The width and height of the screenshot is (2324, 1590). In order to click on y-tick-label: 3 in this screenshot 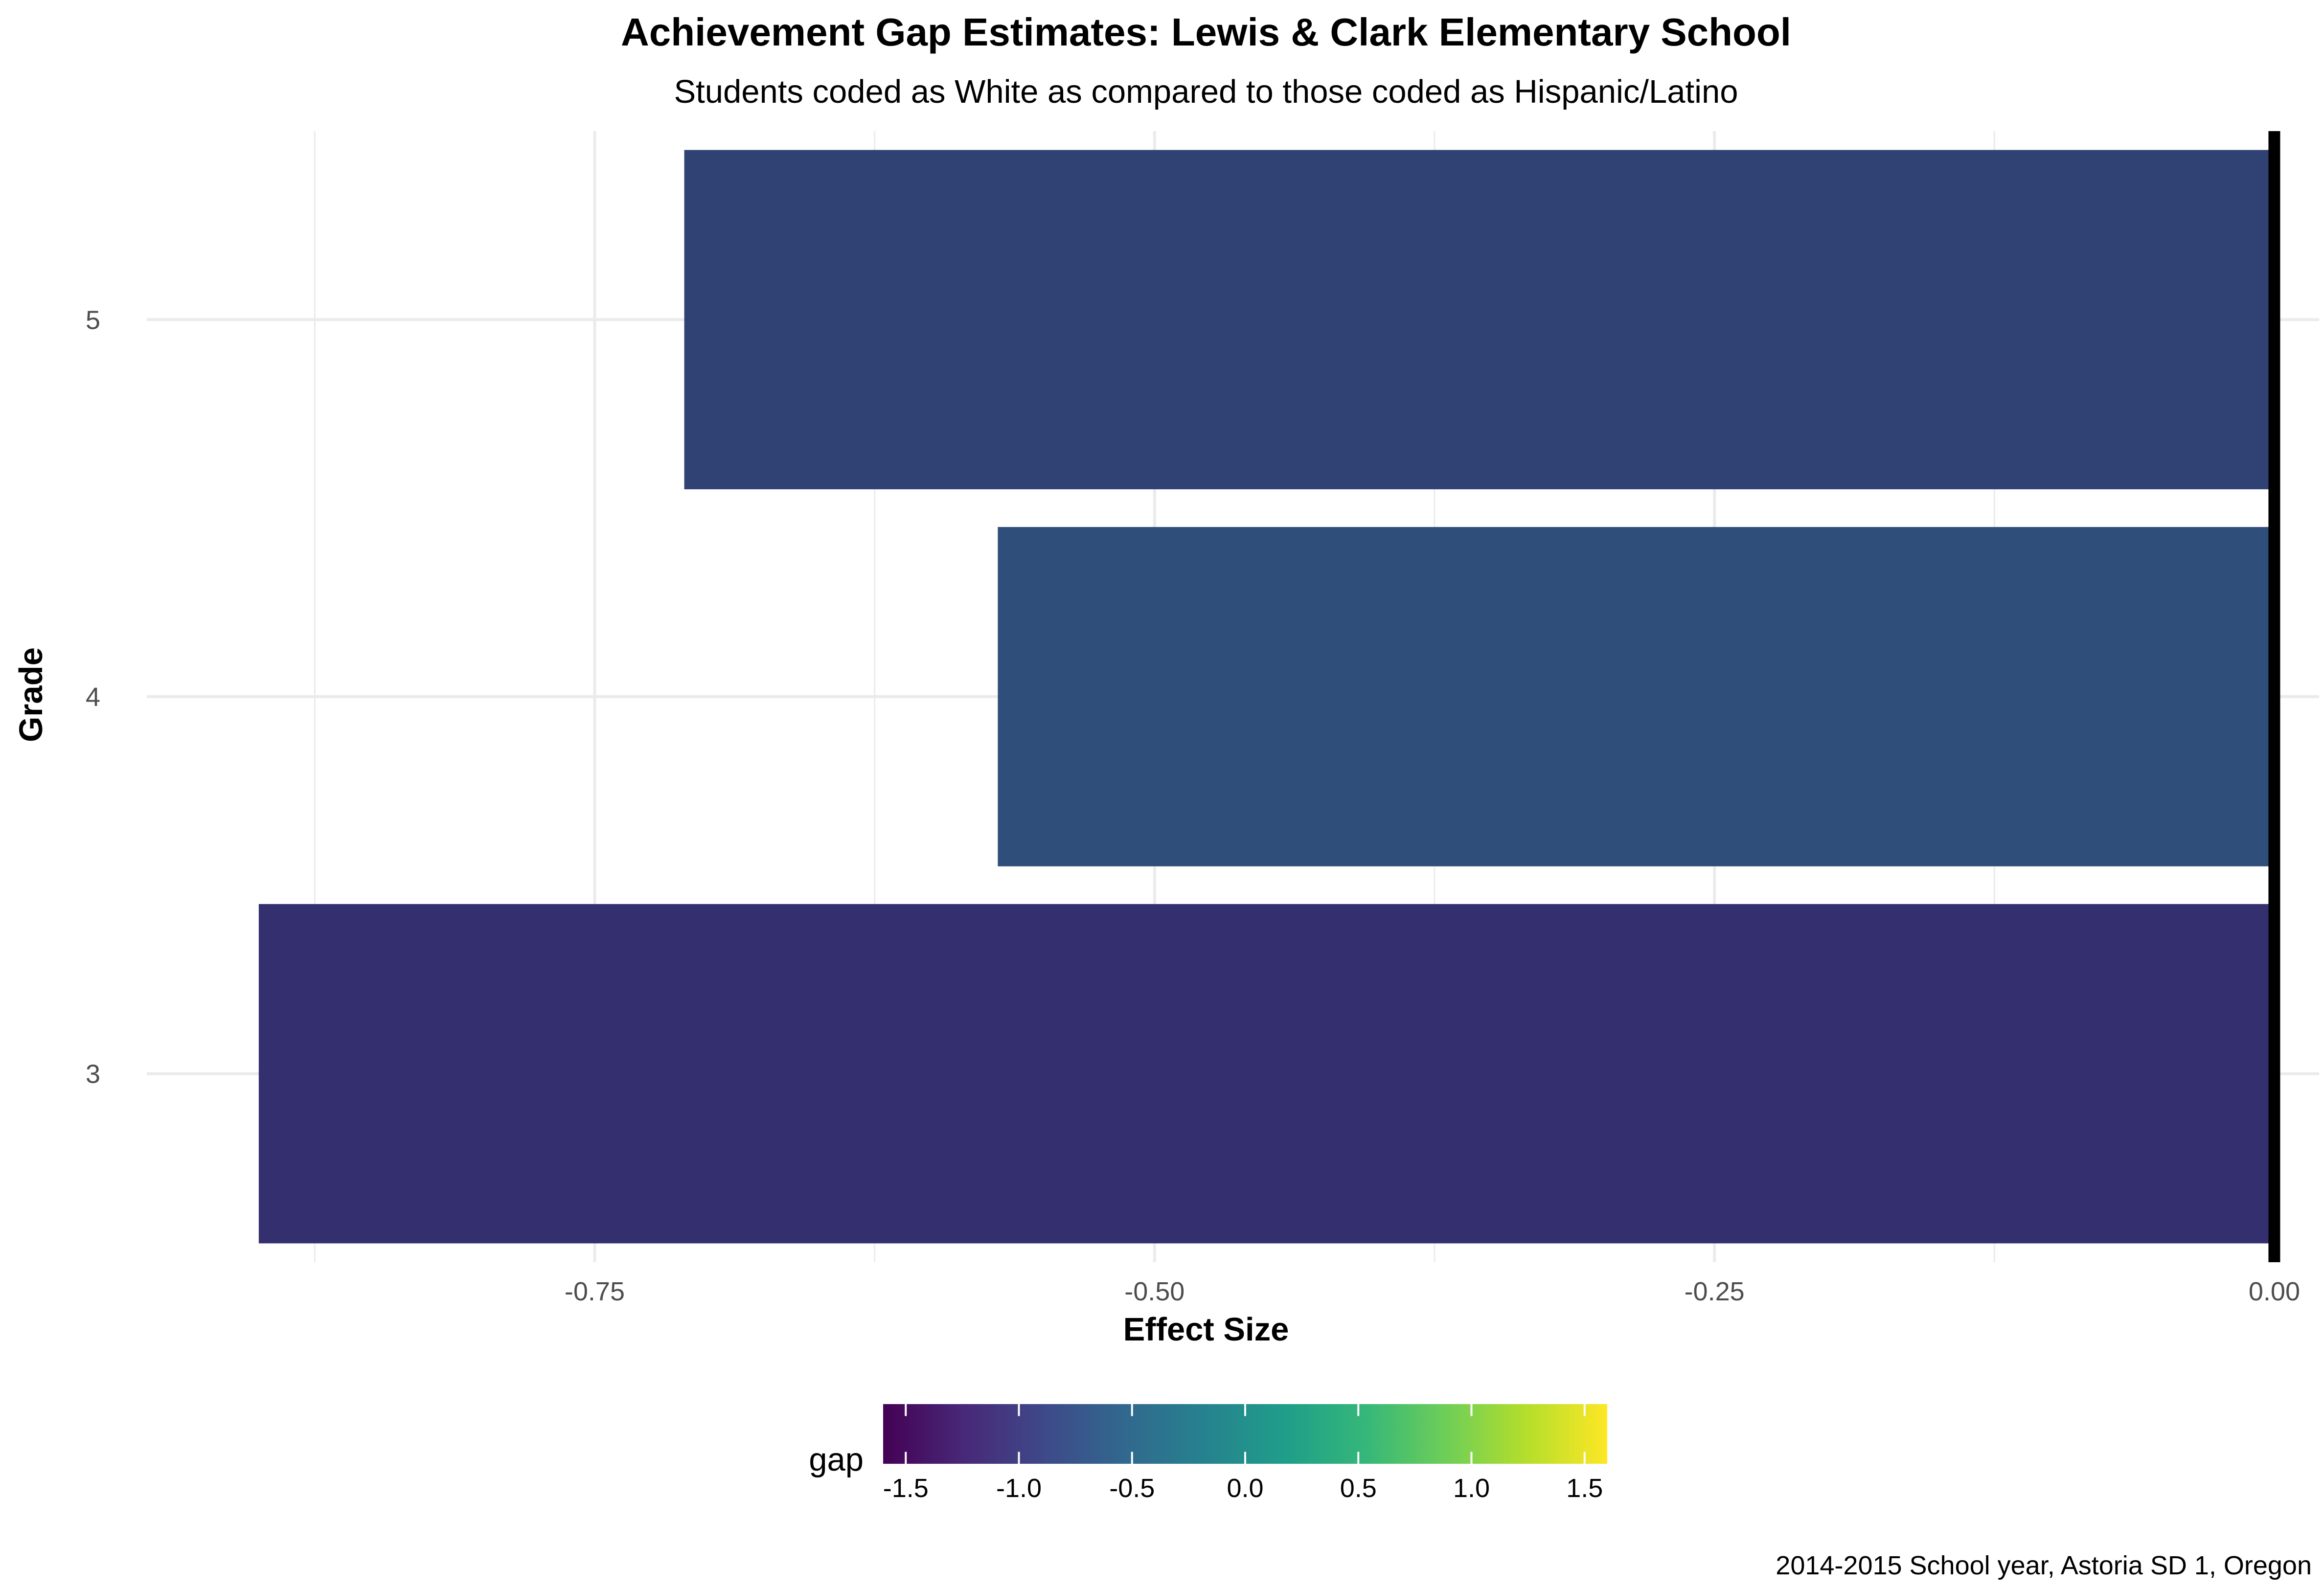, I will do `click(93, 1075)`.